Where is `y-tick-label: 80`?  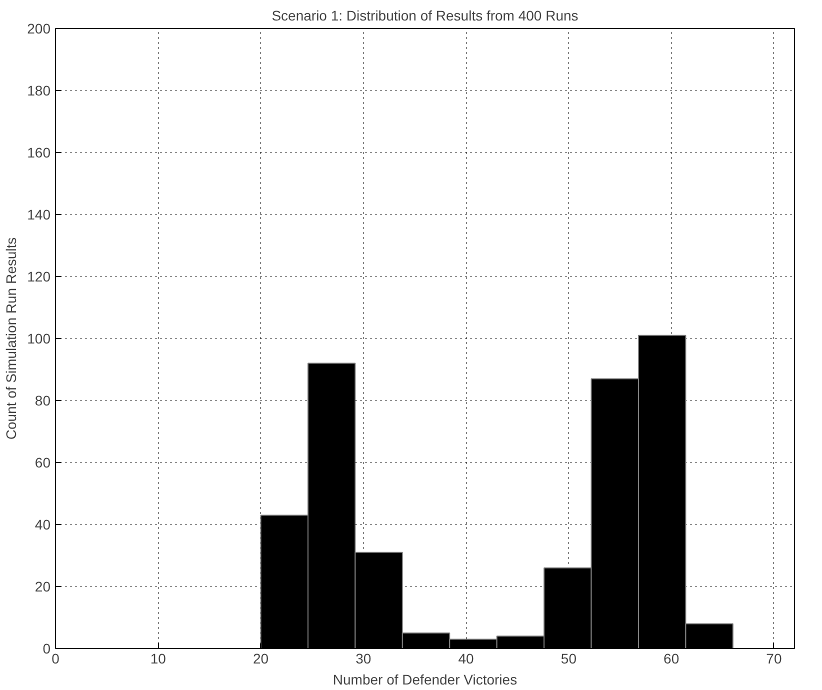 y-tick-label: 80 is located at coordinates (42, 400).